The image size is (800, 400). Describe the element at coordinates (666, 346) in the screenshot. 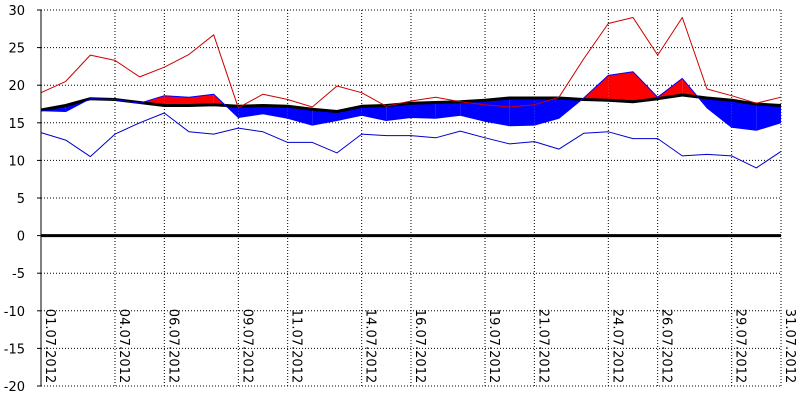

I see `x-tick-label: 26.07.2012` at that location.